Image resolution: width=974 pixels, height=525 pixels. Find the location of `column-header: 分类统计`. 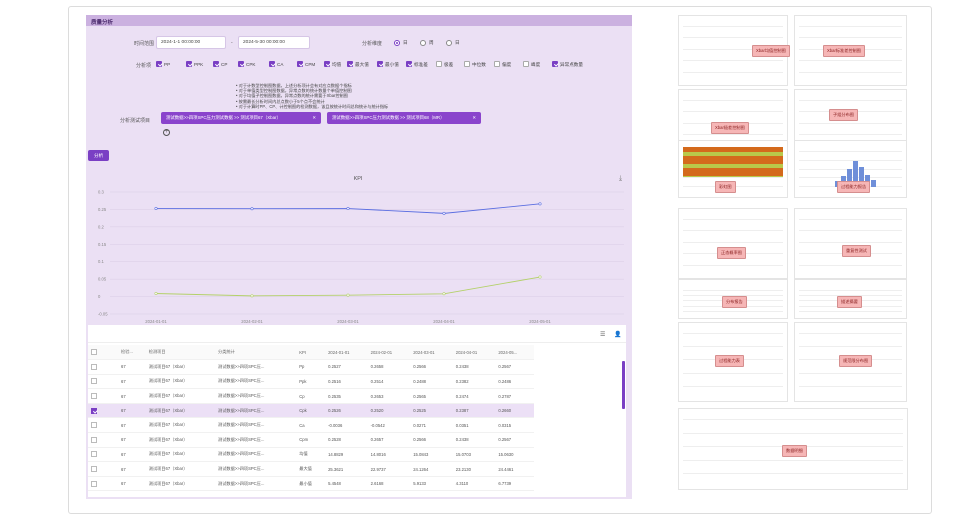

column-header: 分类统计 is located at coordinates (256, 353).